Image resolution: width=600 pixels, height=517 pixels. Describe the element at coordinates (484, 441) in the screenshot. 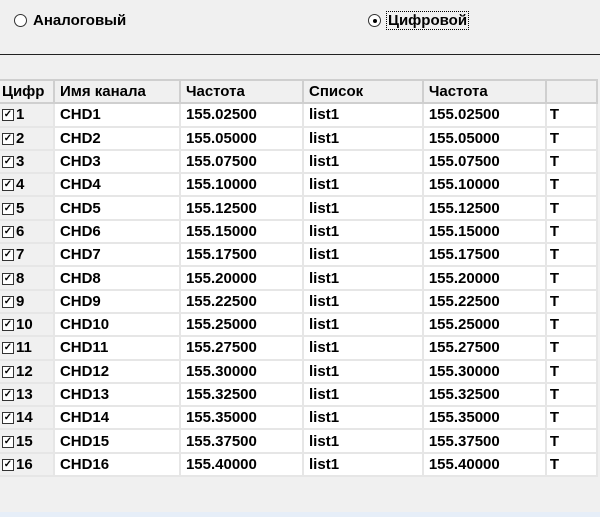

I see `frequency-2-cell: 155.37500` at that location.